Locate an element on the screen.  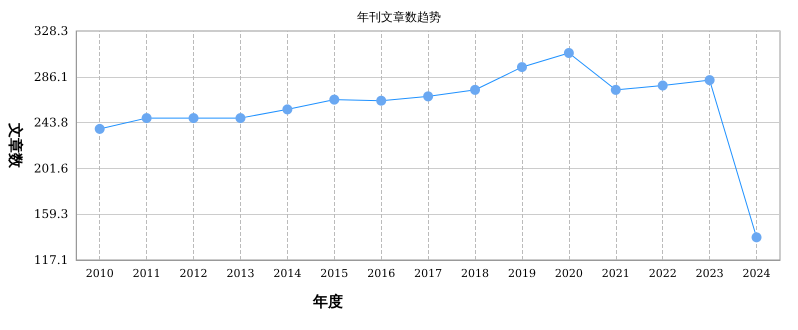
x-tick-label: 2014 is located at coordinates (287, 273).